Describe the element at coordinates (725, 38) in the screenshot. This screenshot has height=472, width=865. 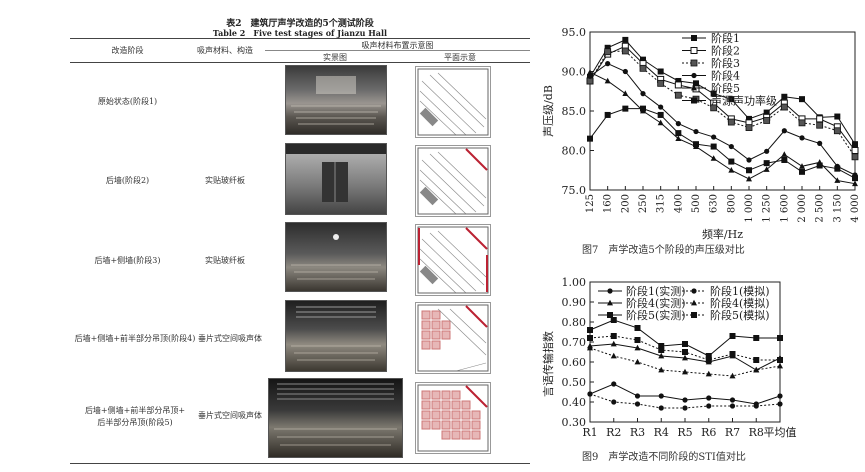
I see `fig7-legend-label: 阶段1` at that location.